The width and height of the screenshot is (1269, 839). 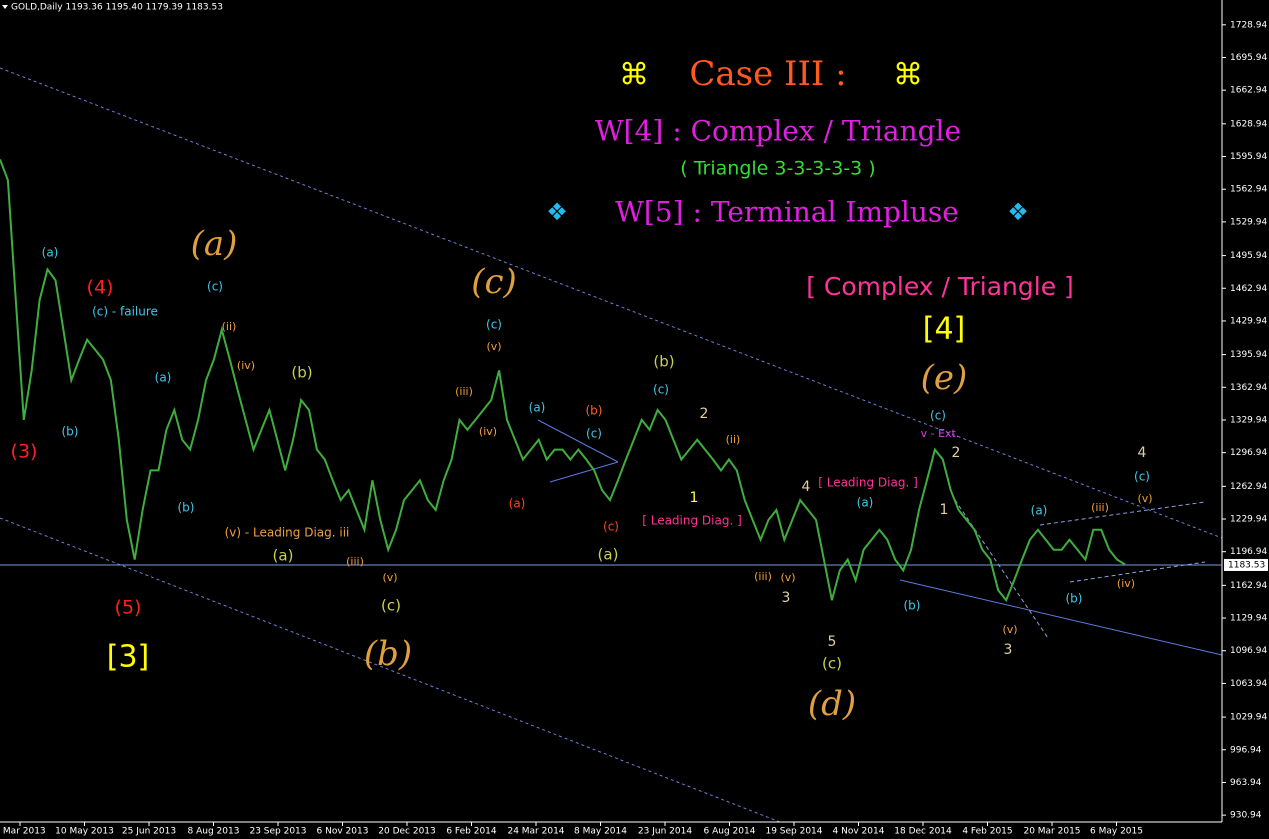 I want to click on annotation: v - Ext., so click(x=940, y=433).